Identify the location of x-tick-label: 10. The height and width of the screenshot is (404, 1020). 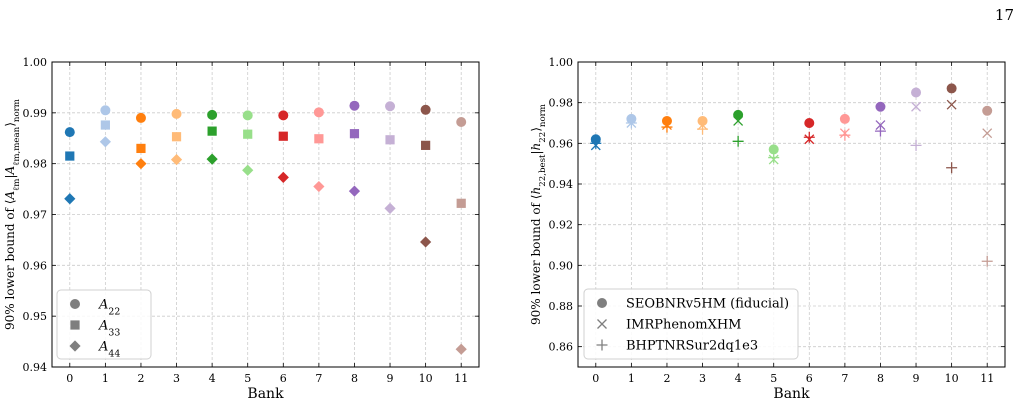
(952, 378).